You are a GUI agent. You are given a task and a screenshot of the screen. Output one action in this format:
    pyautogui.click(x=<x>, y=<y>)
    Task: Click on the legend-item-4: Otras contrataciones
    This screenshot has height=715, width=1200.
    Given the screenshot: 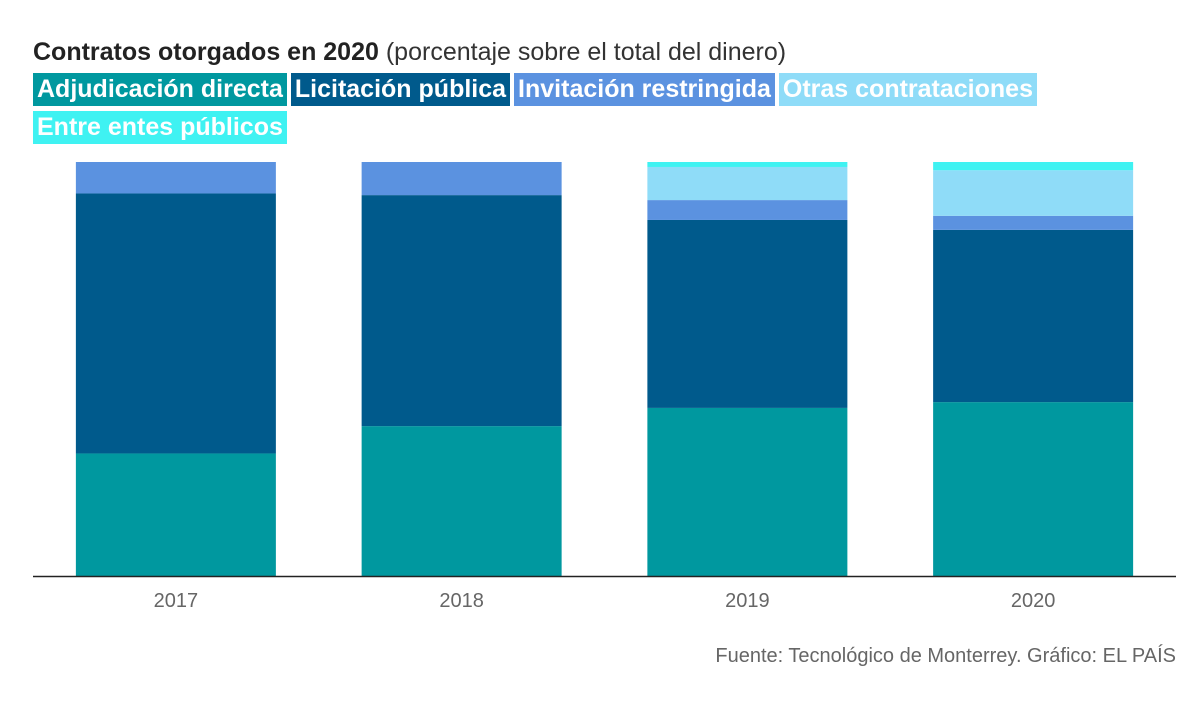 What is the action you would take?
    pyautogui.click(x=907, y=89)
    